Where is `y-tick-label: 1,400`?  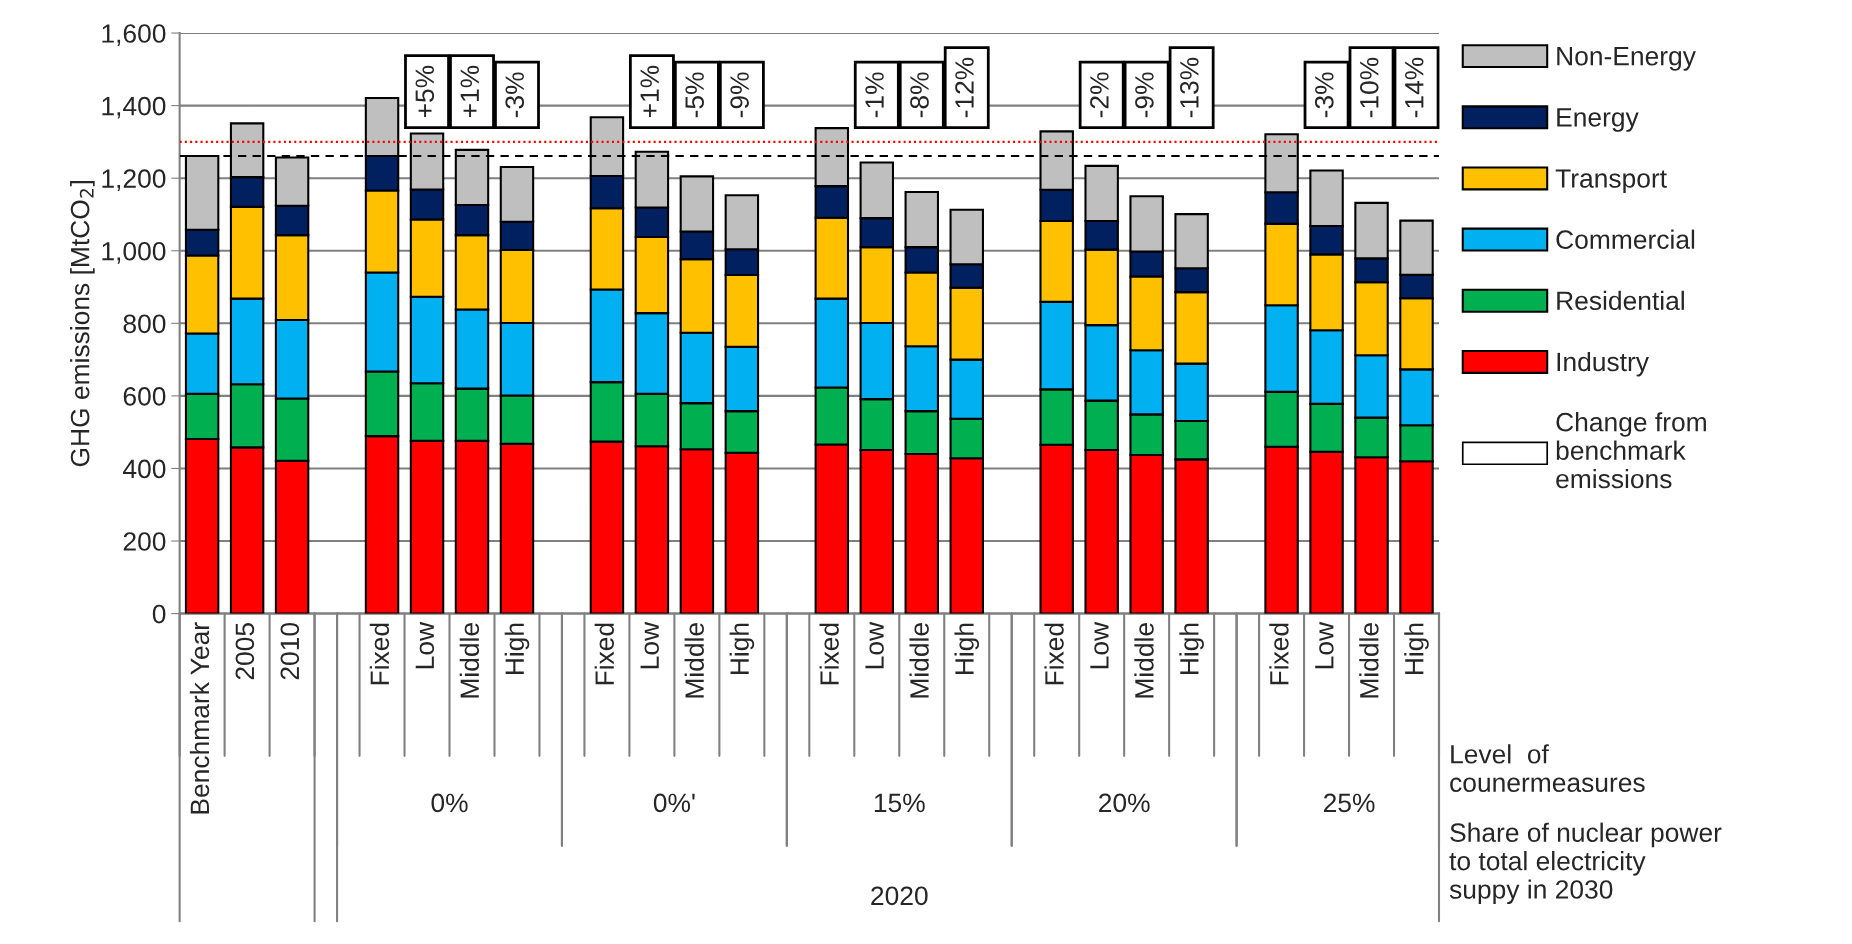 y-tick-label: 1,400 is located at coordinates (134, 107).